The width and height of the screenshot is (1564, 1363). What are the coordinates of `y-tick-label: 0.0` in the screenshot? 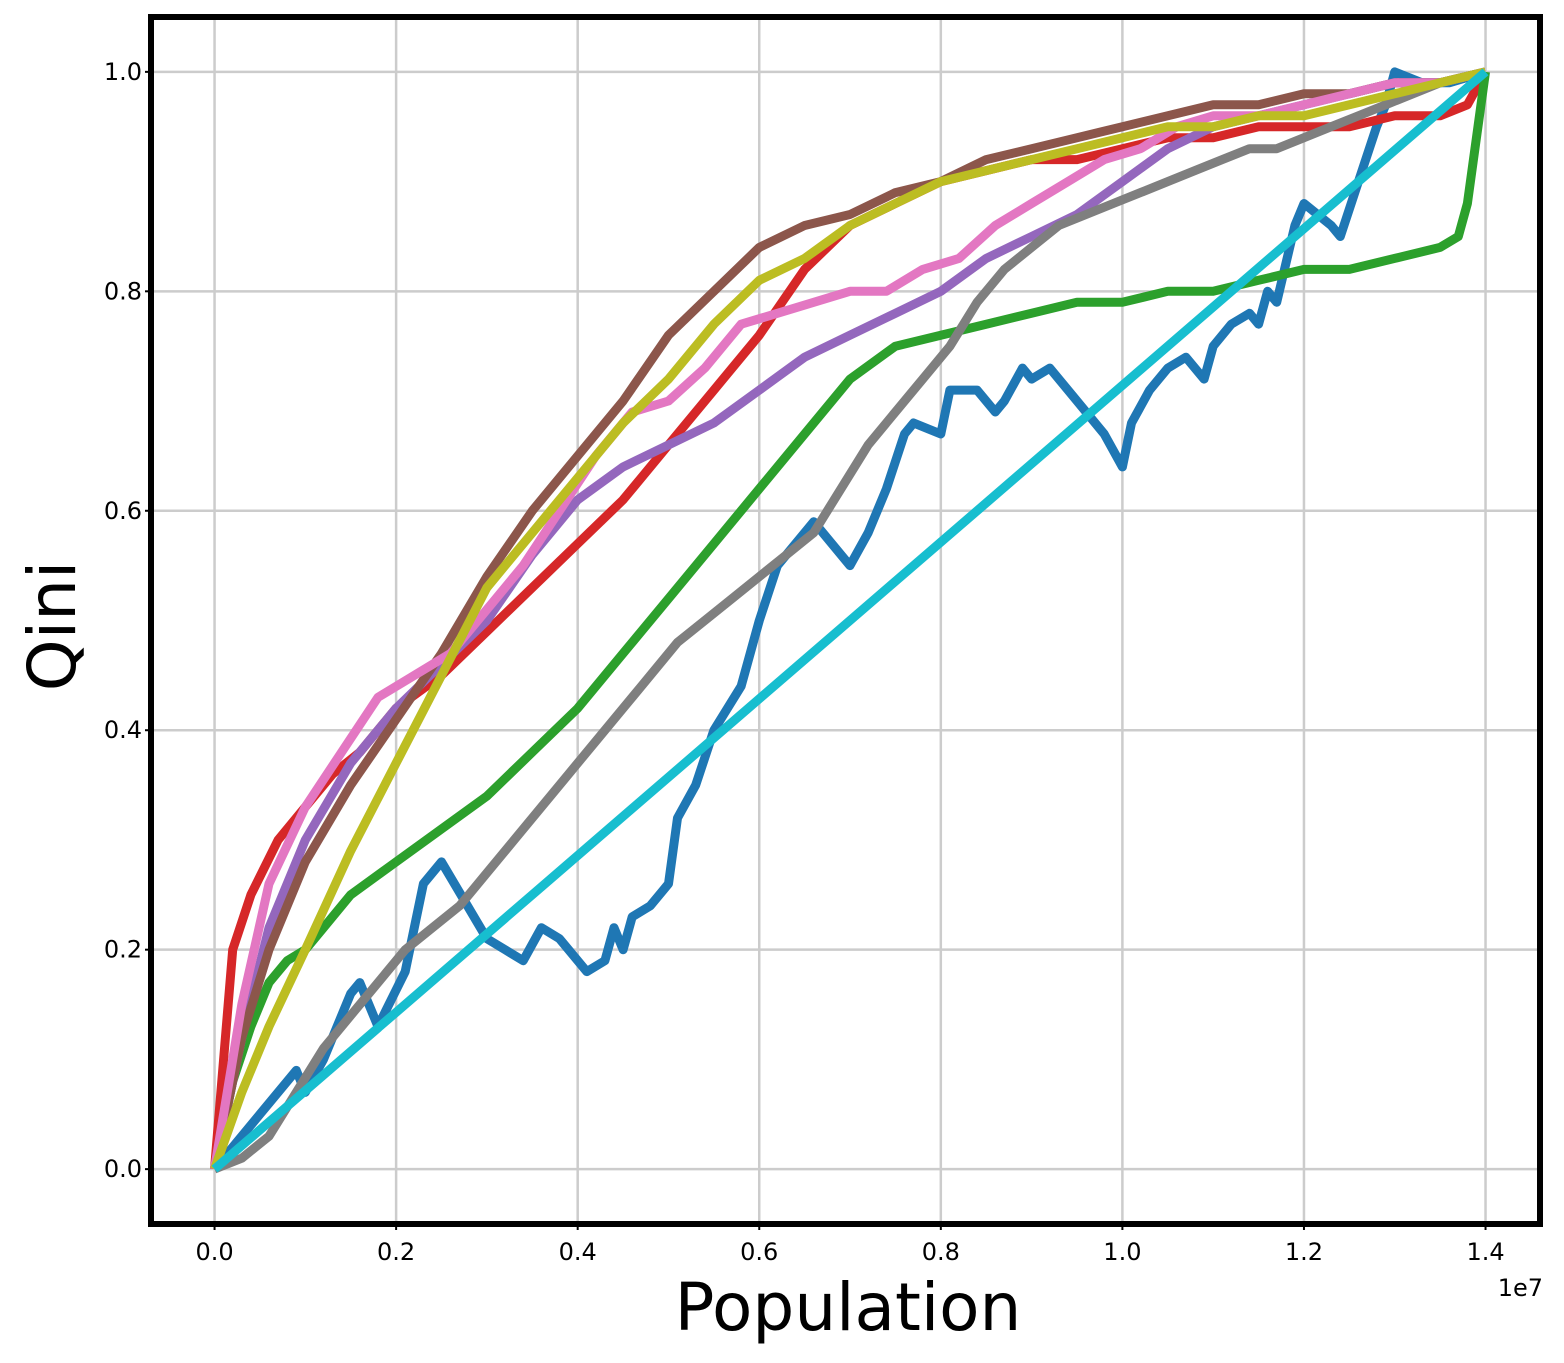 It's located at (123, 1169).